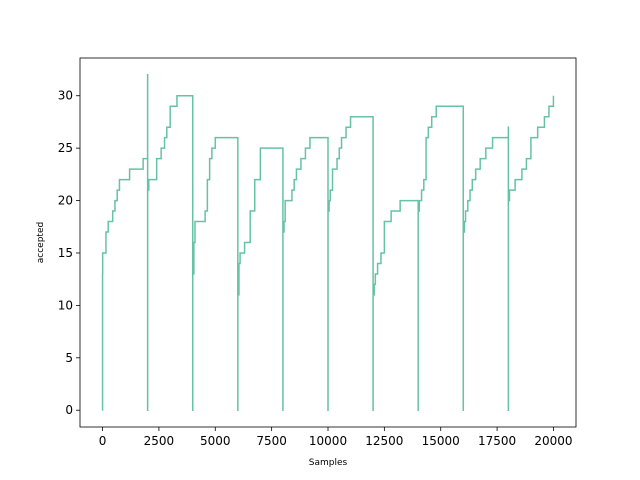 This screenshot has width=640, height=480. Describe the element at coordinates (69, 410) in the screenshot. I see `y-tick-label: 0` at that location.